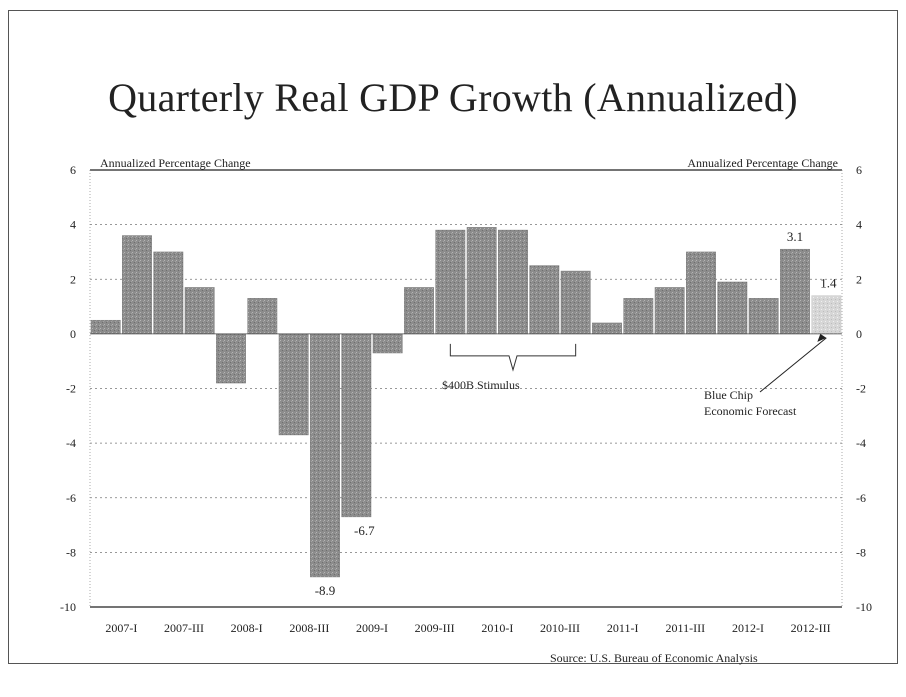 This screenshot has height=697, width=906. Describe the element at coordinates (864, 607) in the screenshot. I see `y-tick-right: -10` at that location.